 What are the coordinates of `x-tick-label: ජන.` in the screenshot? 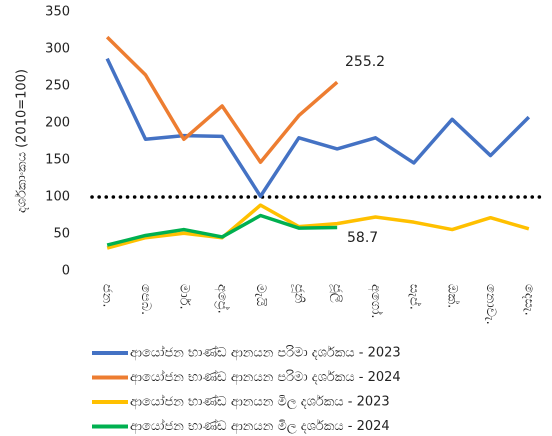 It's located at (107, 296).